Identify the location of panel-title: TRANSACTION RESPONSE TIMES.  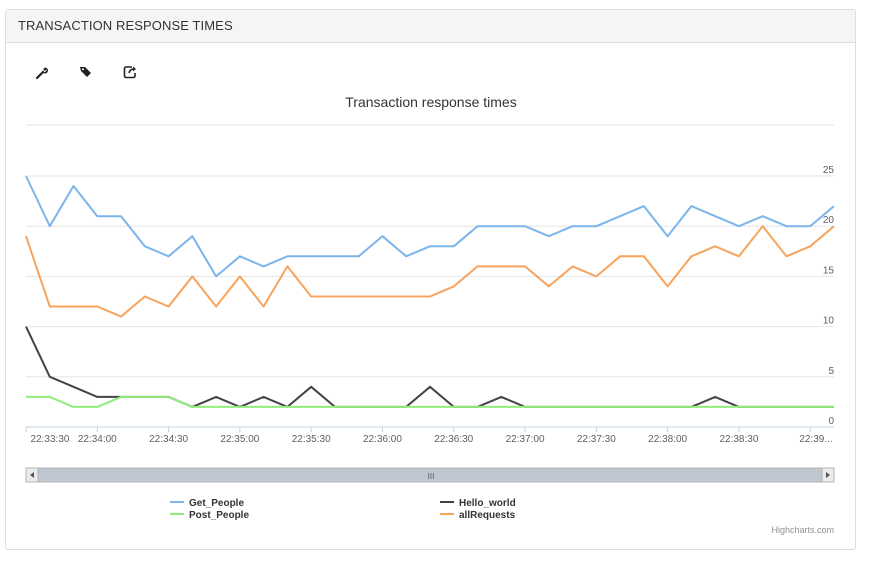
(430, 26).